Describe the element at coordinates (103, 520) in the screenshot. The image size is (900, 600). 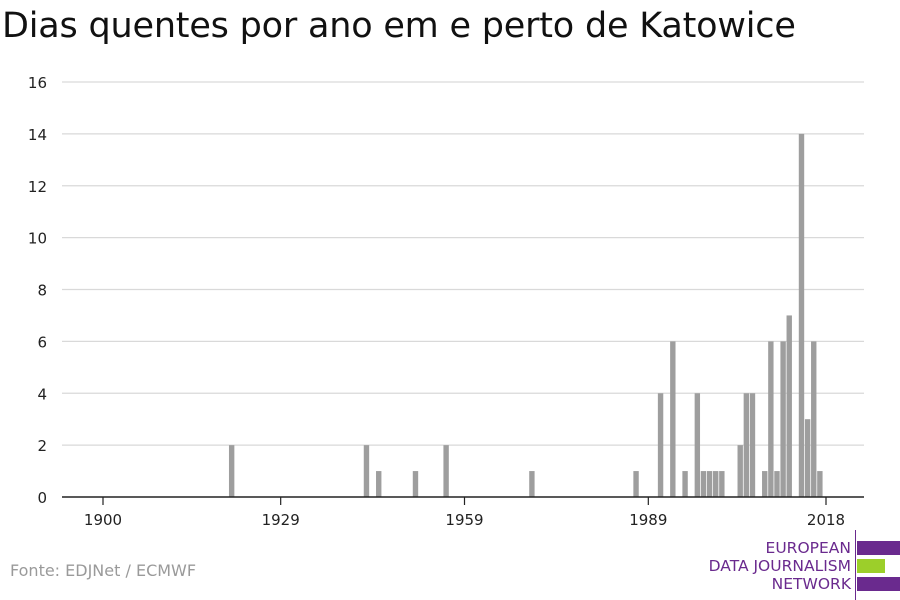
I see `x-tick-label: 1900` at that location.